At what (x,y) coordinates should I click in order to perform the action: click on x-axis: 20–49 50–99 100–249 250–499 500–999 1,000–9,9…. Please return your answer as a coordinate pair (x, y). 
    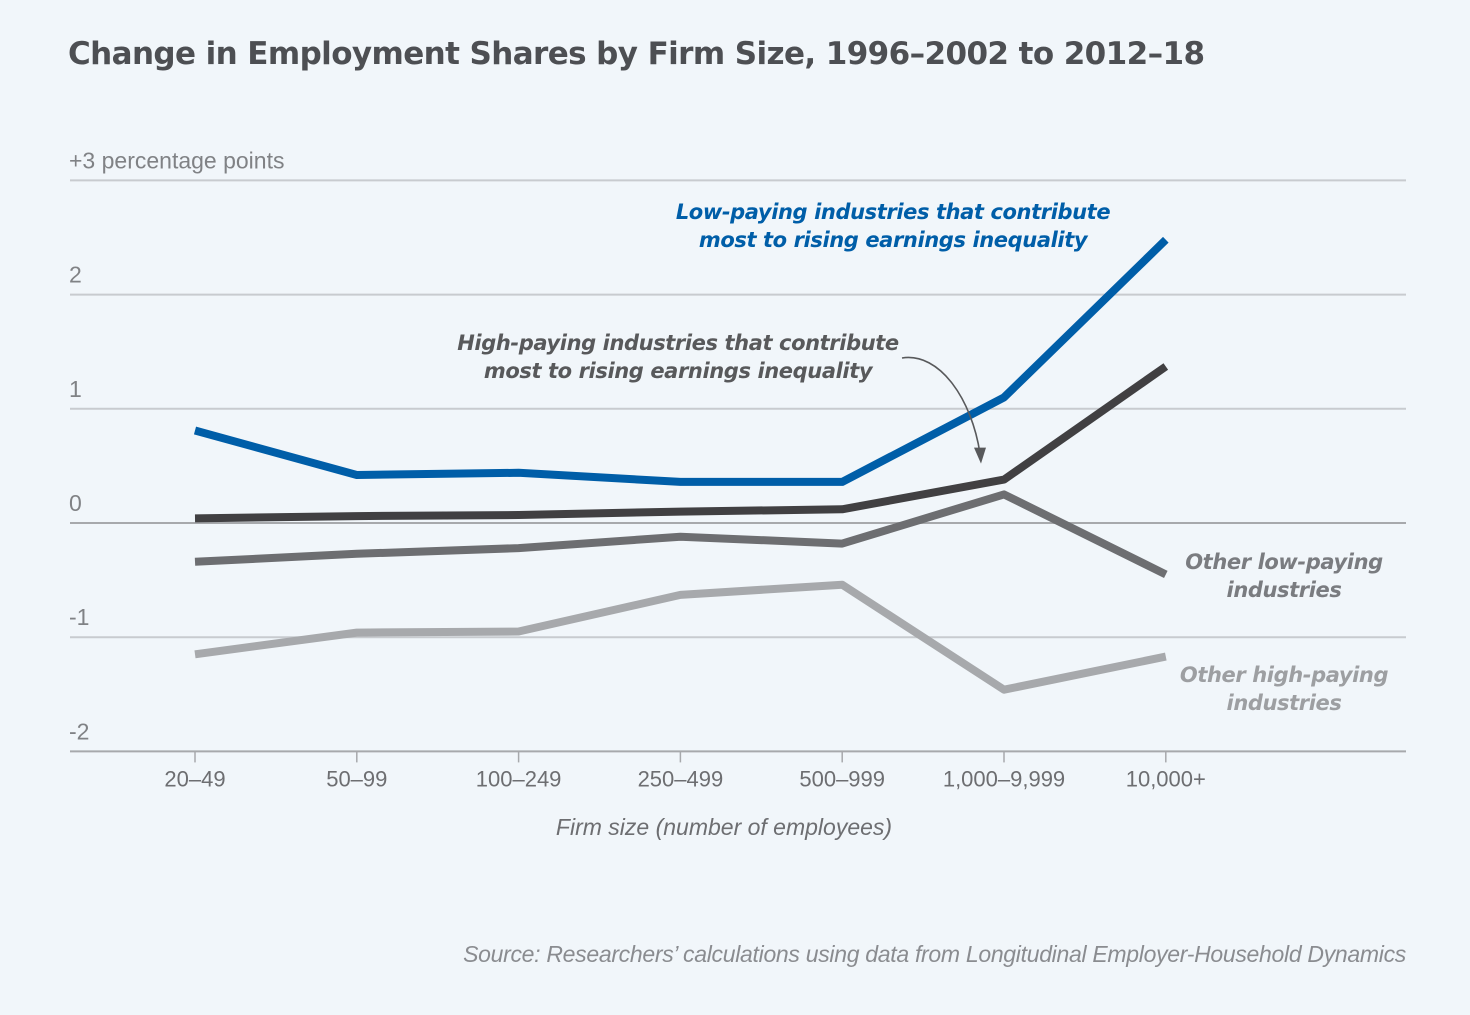
    Looking at the image, I should click on (685, 771).